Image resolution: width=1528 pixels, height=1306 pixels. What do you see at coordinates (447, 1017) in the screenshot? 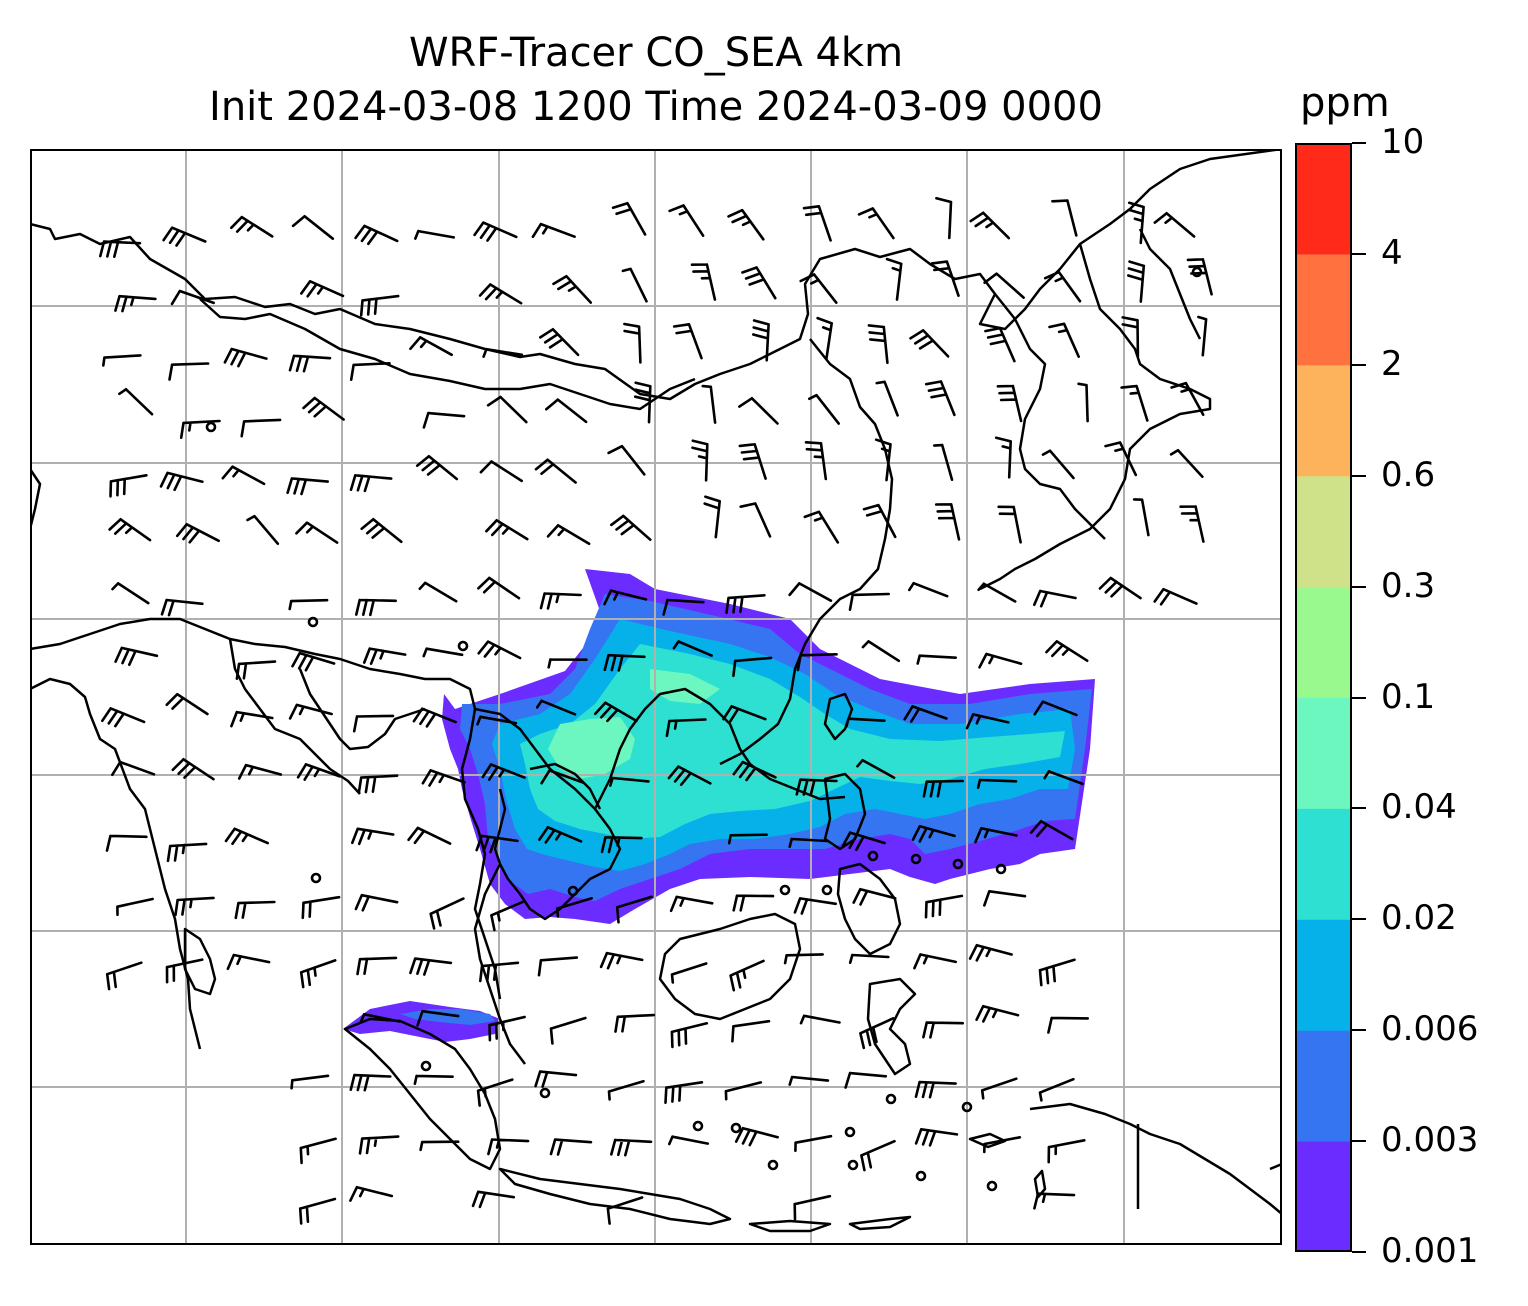
I see `plume-level-0.003-south` at bounding box center [447, 1017].